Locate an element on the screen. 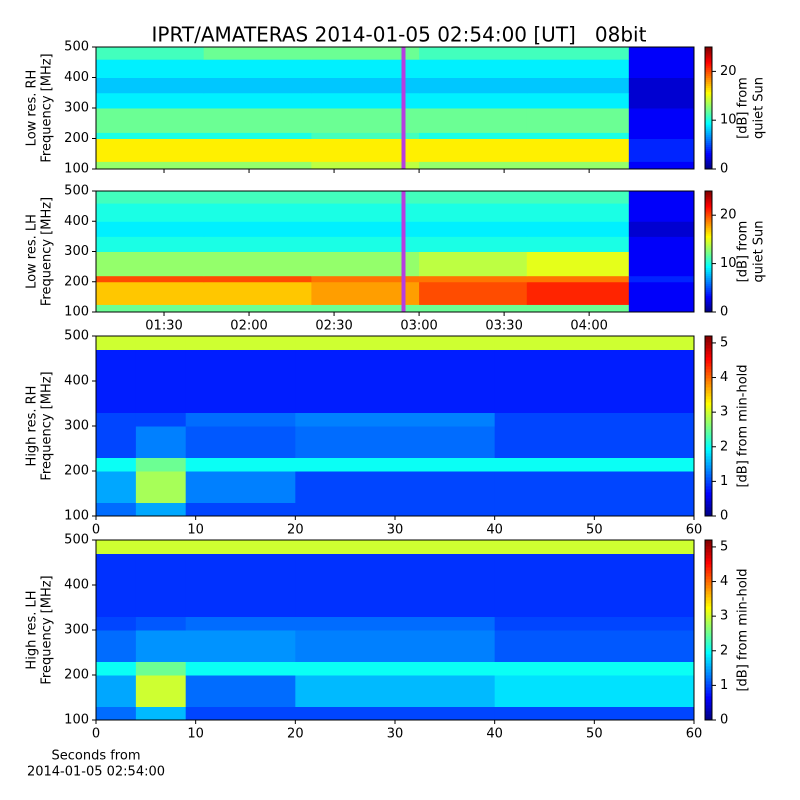 This screenshot has height=800, width=800. x-axis-label: 2014-01-05 02:54:00 is located at coordinates (96, 772).